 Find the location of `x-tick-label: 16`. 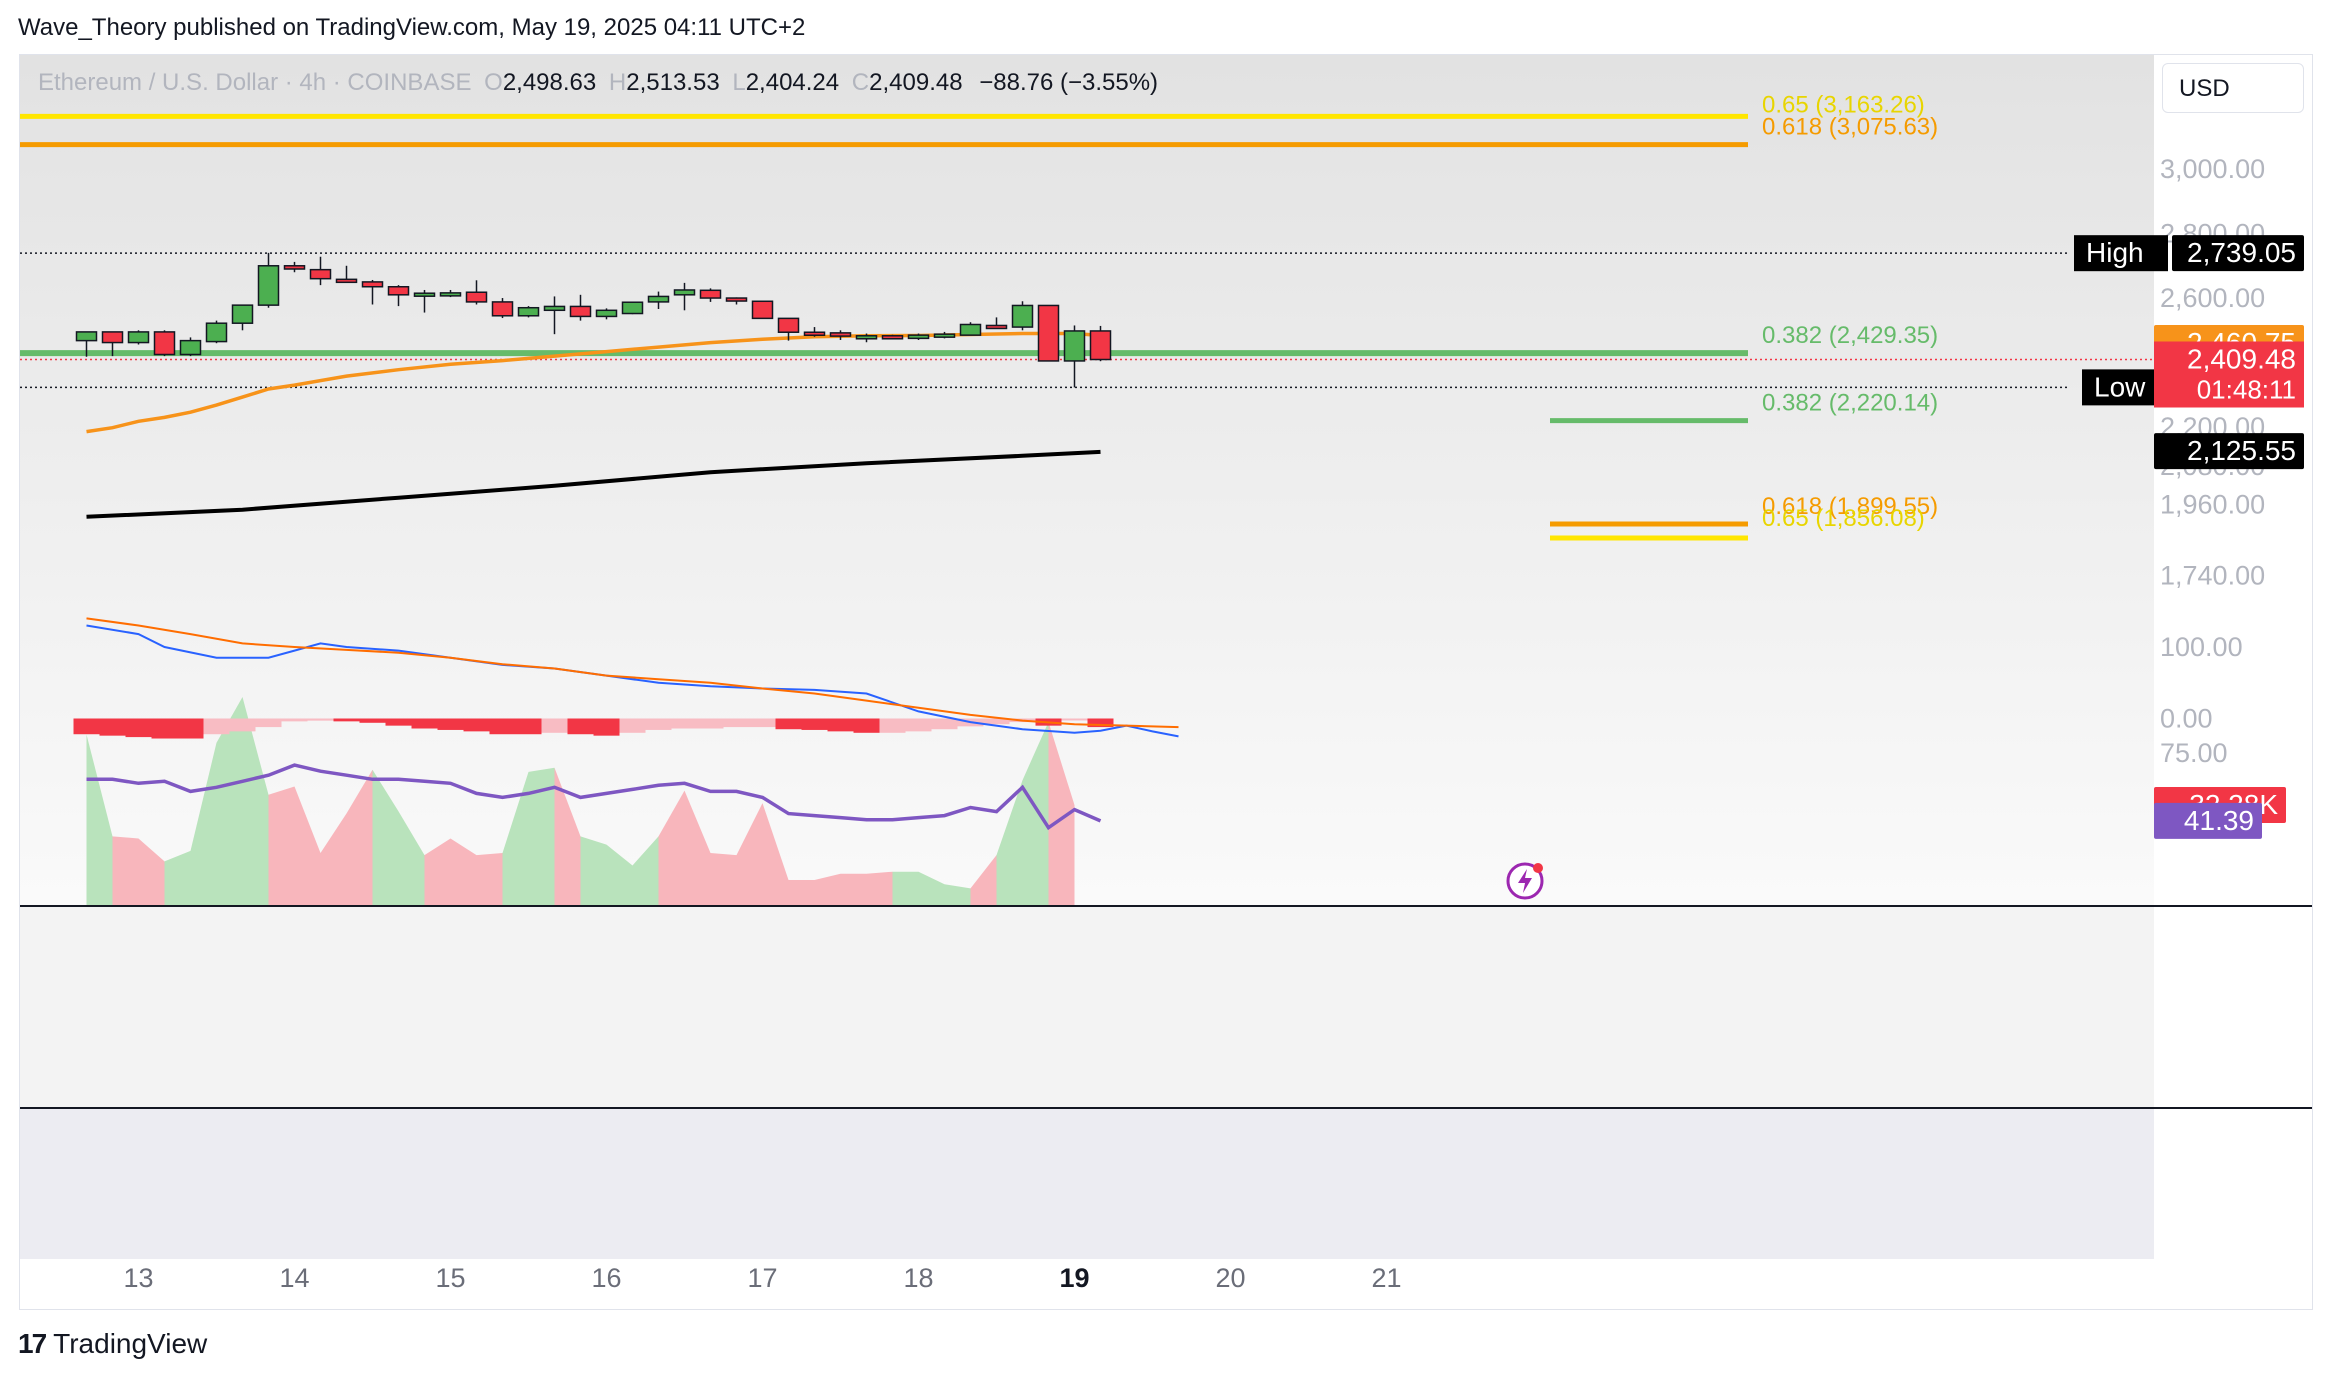

x-tick-label: 16 is located at coordinates (606, 1278).